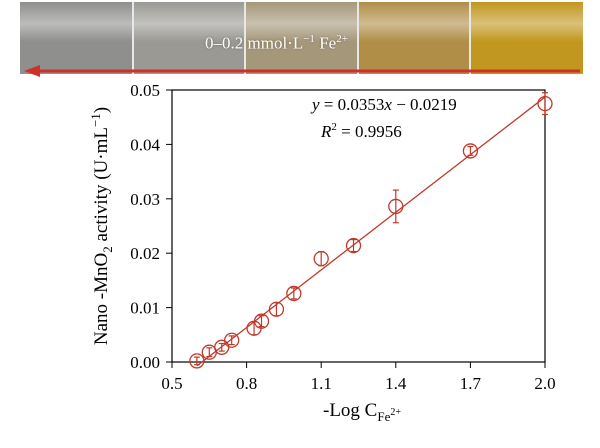  What do you see at coordinates (352, 104) in the screenshot?
I see `fit-equation-rest: = 0.0353` at bounding box center [352, 104].